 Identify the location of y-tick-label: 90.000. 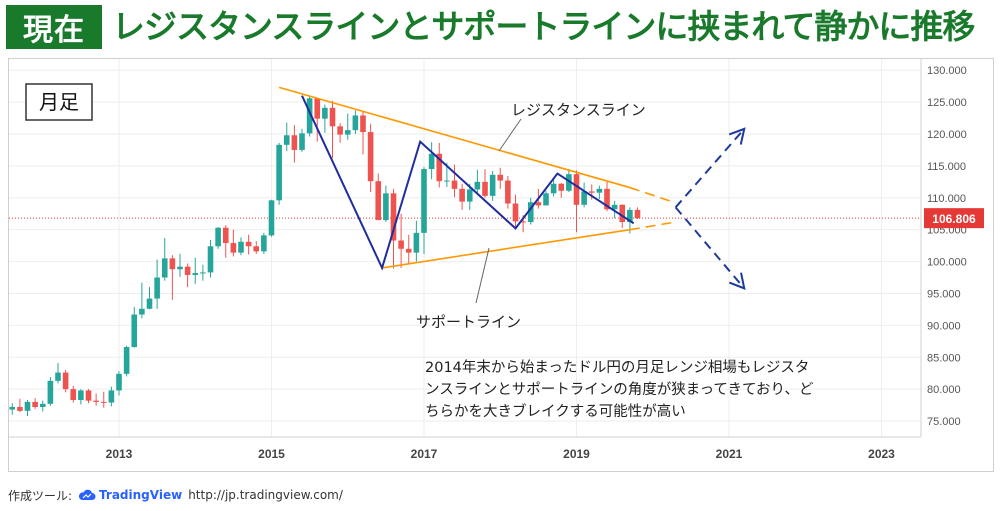
(944, 326).